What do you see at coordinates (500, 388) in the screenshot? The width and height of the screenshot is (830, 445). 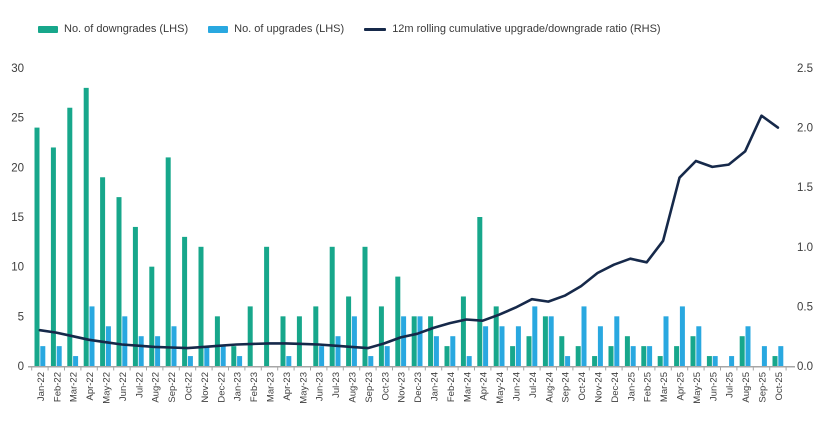 I see `x-axis-label: May-24` at bounding box center [500, 388].